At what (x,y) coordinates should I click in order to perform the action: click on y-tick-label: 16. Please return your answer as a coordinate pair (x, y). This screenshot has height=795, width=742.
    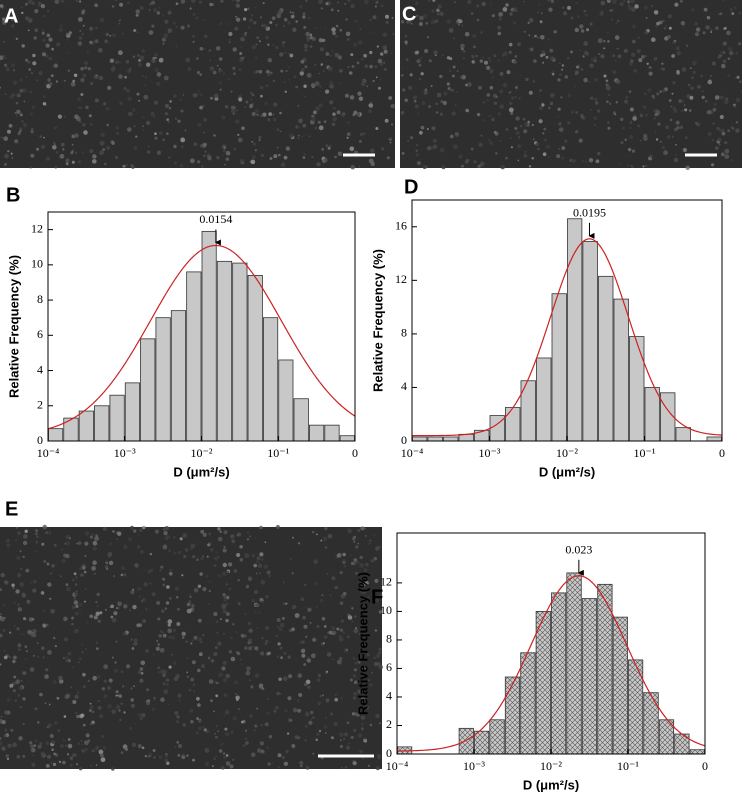
    Looking at the image, I should click on (401, 226).